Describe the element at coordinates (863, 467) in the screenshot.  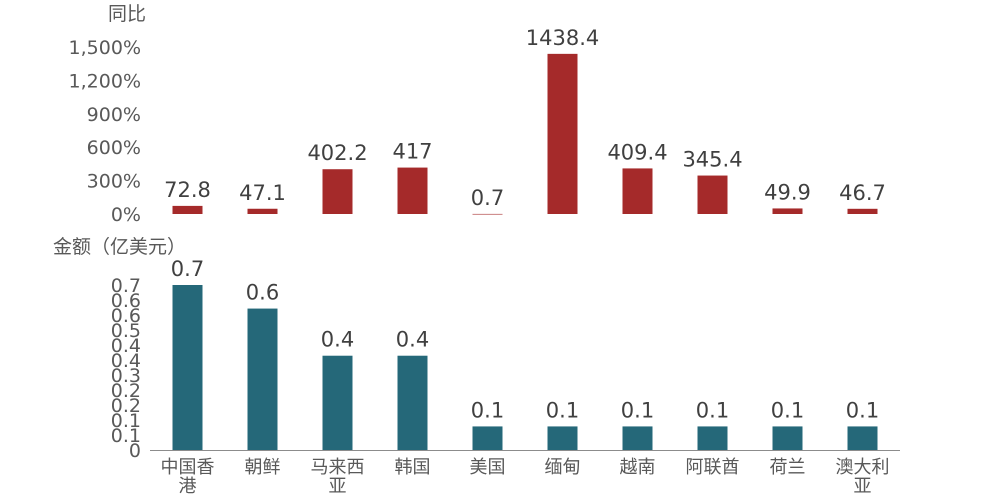
I see `category-label: 澳大利` at that location.